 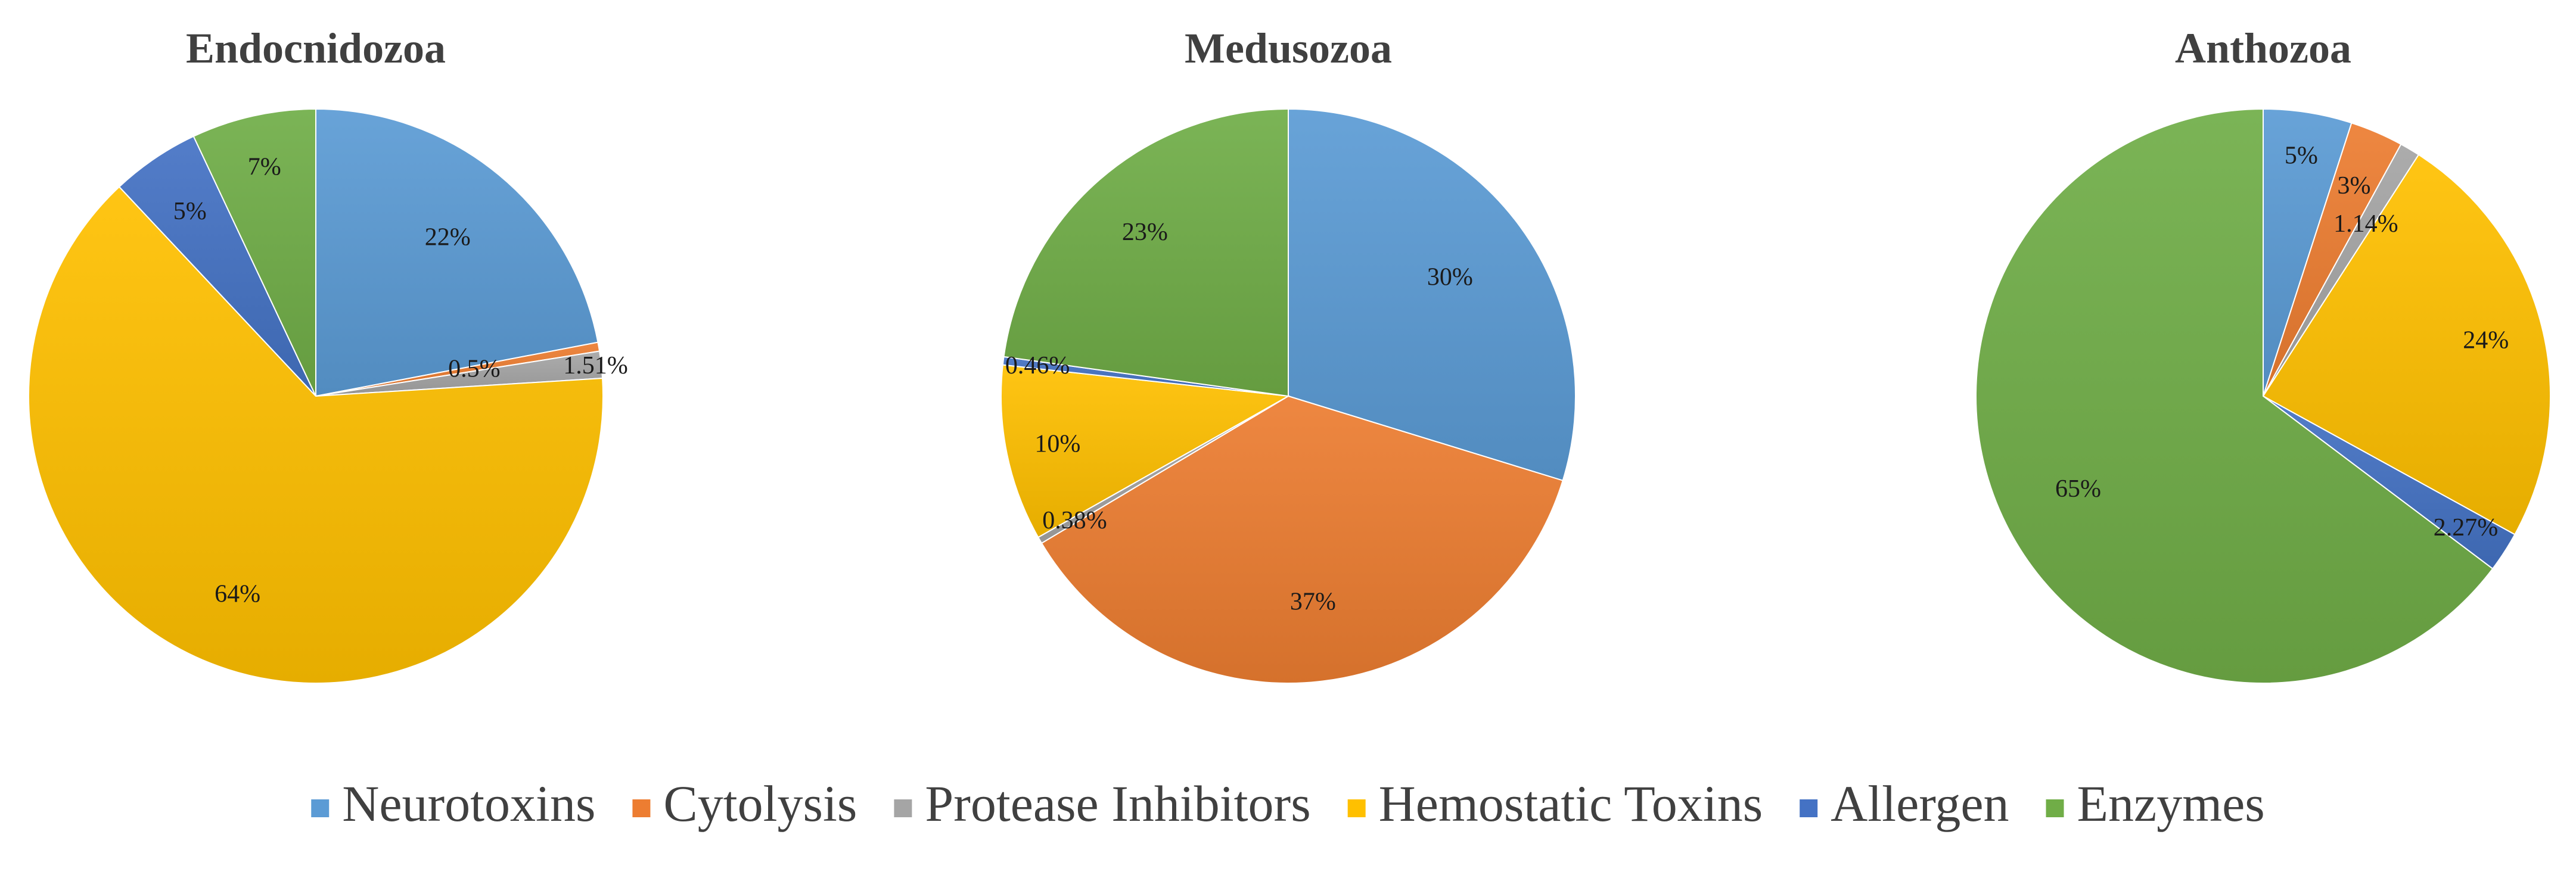 What do you see at coordinates (2171, 803) in the screenshot?
I see `legend-label: Enzymes` at bounding box center [2171, 803].